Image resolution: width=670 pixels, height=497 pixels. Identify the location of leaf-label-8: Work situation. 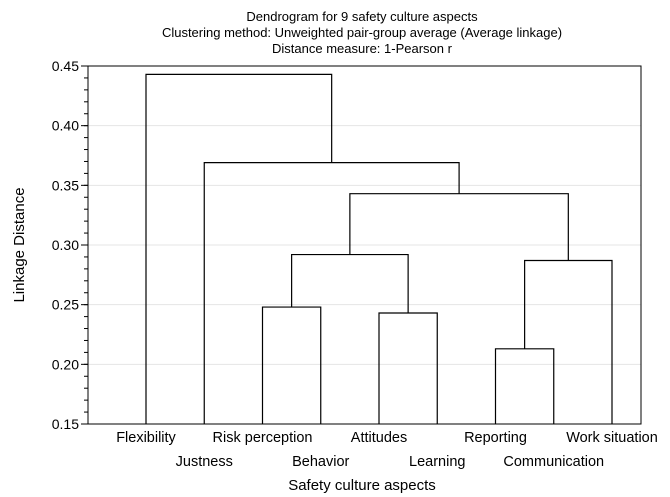
(612, 438).